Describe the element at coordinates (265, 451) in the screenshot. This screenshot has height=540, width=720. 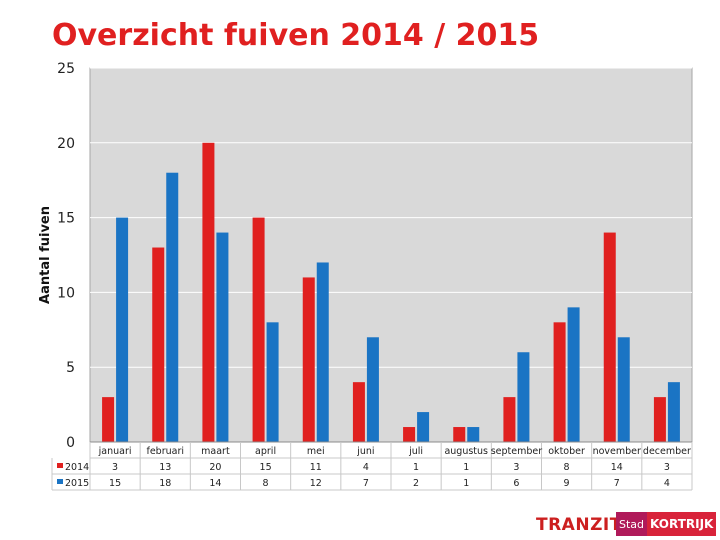
I see `category-label: april` at that location.